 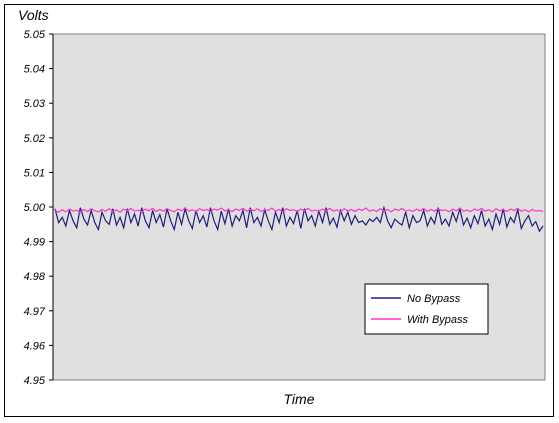 What do you see at coordinates (299, 399) in the screenshot?
I see `x-axis-title: Time` at bounding box center [299, 399].